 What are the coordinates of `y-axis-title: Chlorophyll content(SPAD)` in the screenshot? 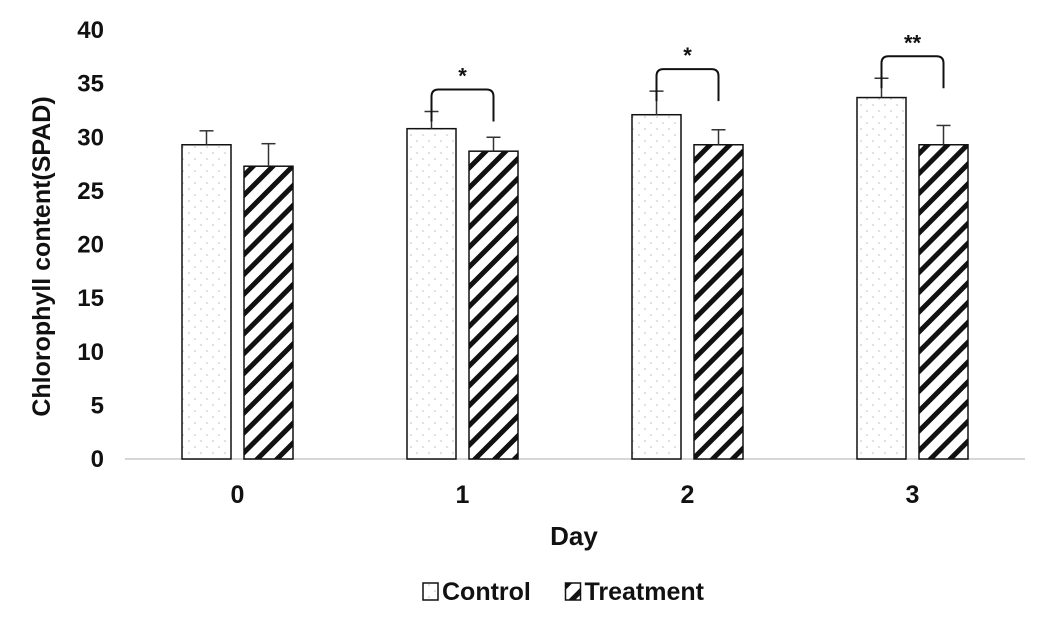 It's located at (42, 256).